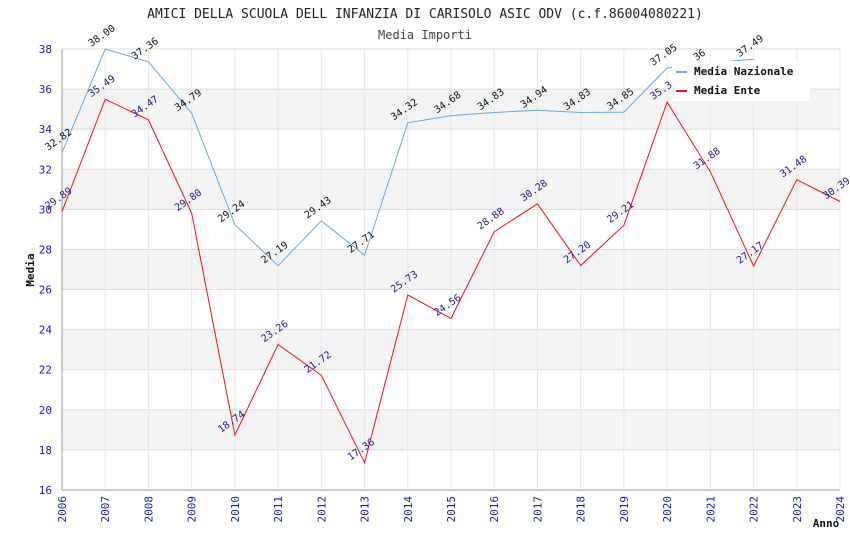  I want to click on x-tick-label: 2013, so click(365, 509).